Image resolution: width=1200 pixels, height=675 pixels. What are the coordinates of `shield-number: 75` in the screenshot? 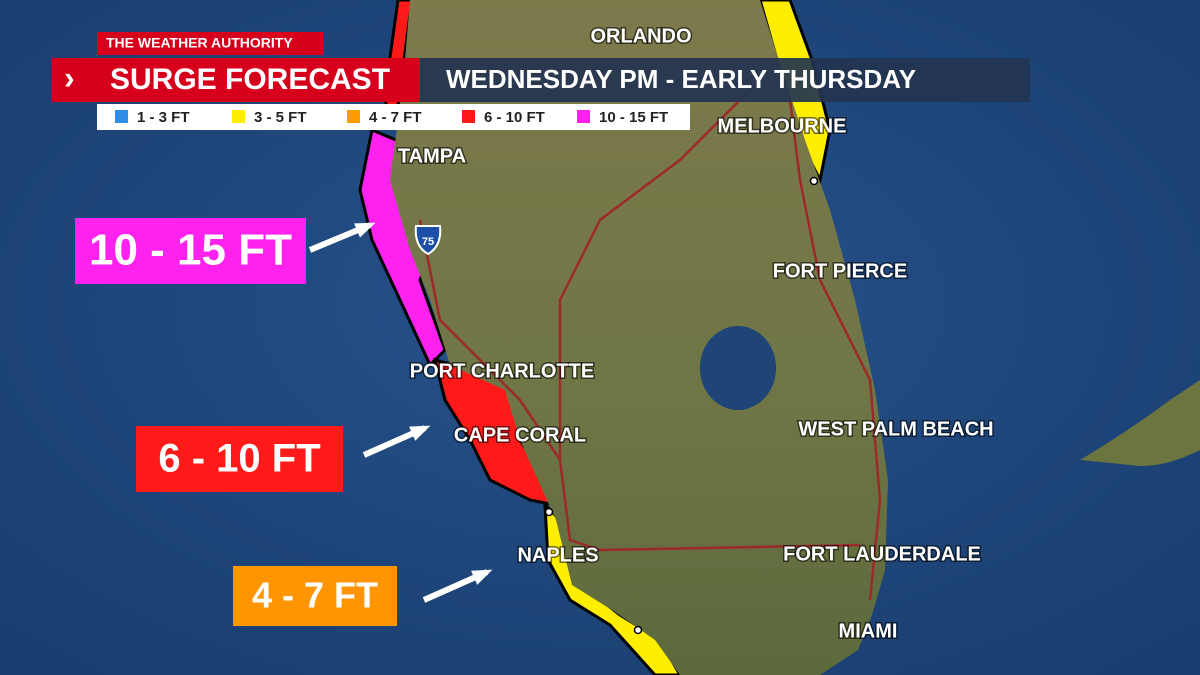 It's located at (428, 242).